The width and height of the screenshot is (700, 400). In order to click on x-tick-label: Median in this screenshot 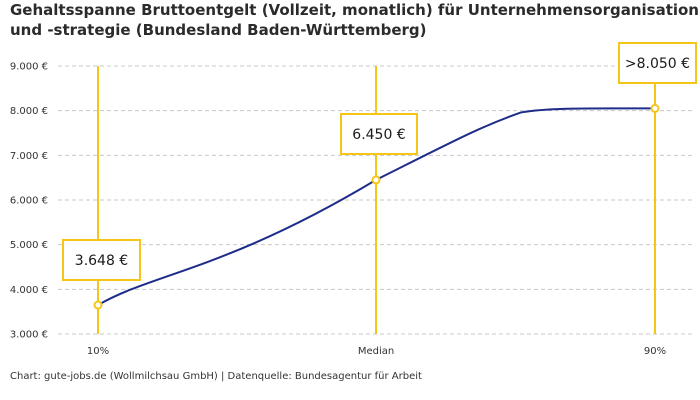, I will do `click(376, 351)`.